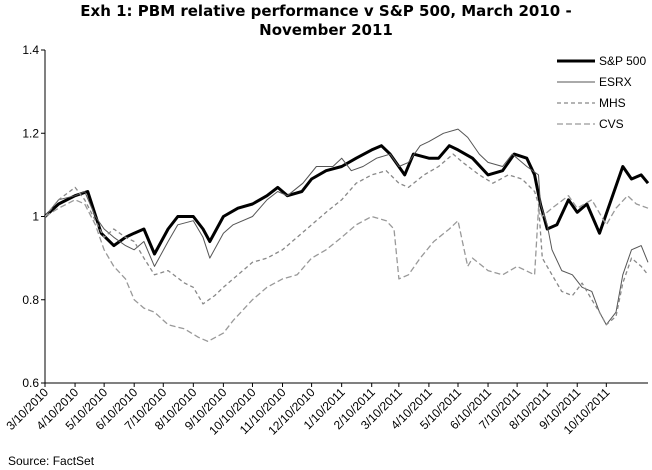 This screenshot has height=470, width=652. What do you see at coordinates (30, 50) in the screenshot?
I see `y-tick-label: 1.4` at bounding box center [30, 50].